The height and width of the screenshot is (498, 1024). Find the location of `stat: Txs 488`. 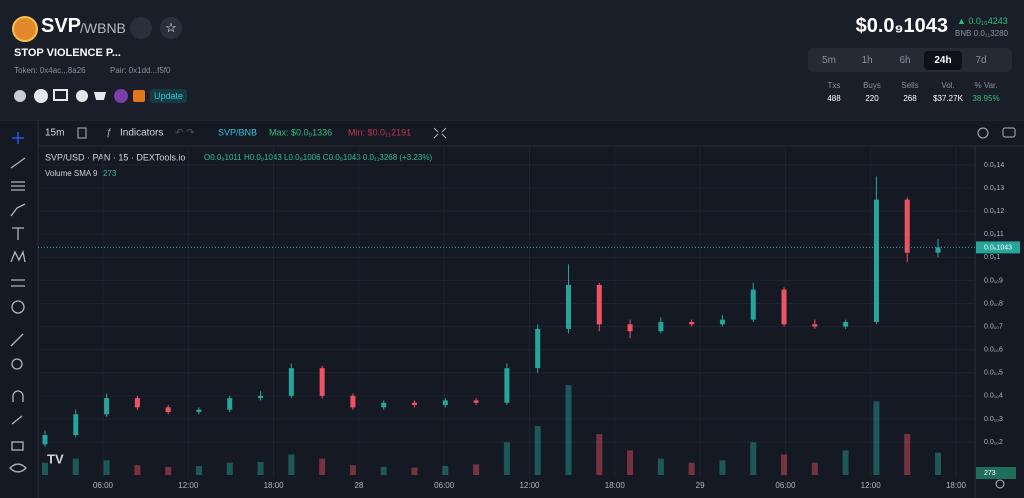

stat: Txs 488 is located at coordinates (834, 92).